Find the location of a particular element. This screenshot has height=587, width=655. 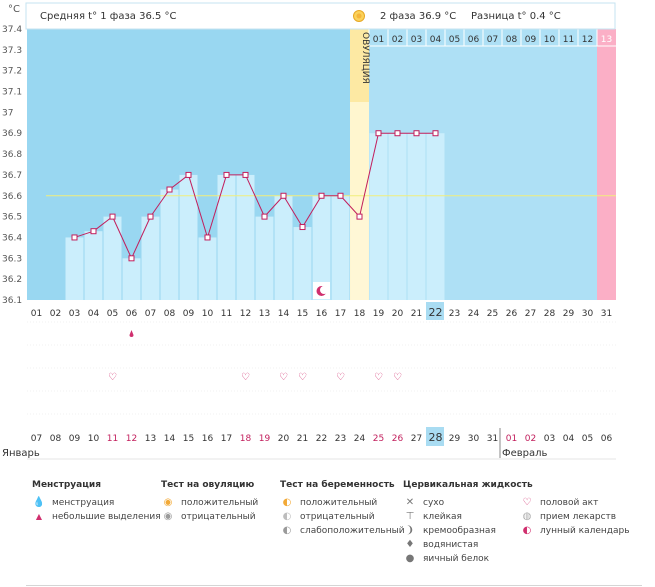

calendar-date: 26 is located at coordinates (398, 439).